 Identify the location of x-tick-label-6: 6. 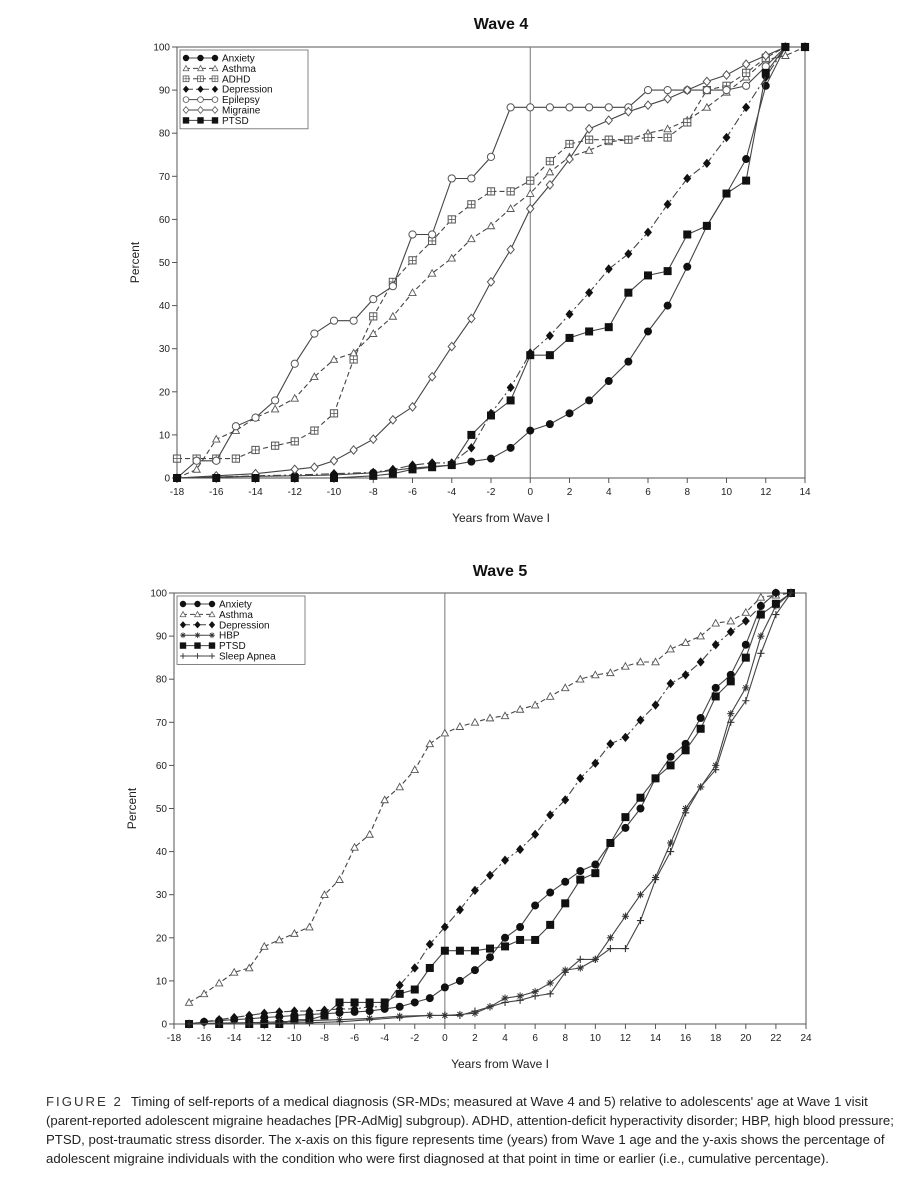
(535, 1038).